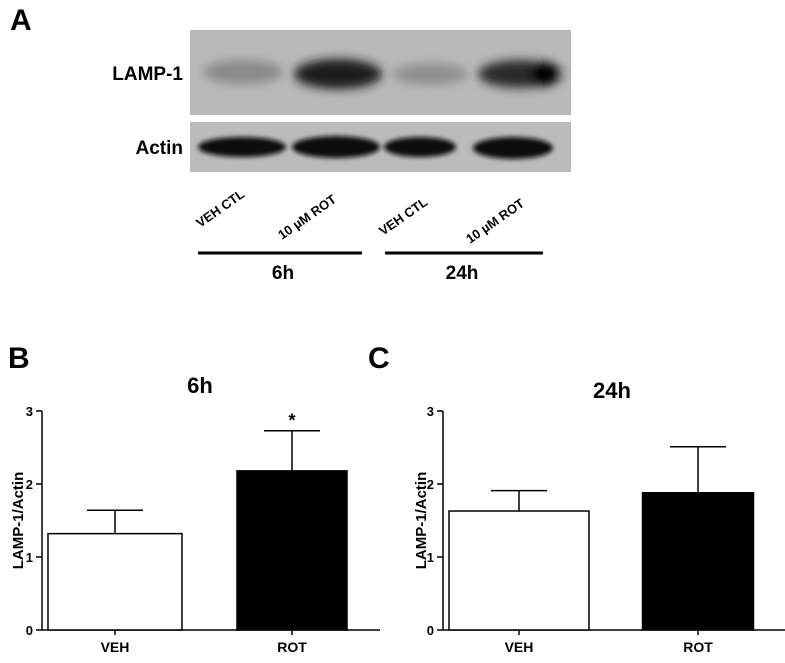 This screenshot has height=663, width=785. I want to click on group-label: 24h, so click(462, 273).